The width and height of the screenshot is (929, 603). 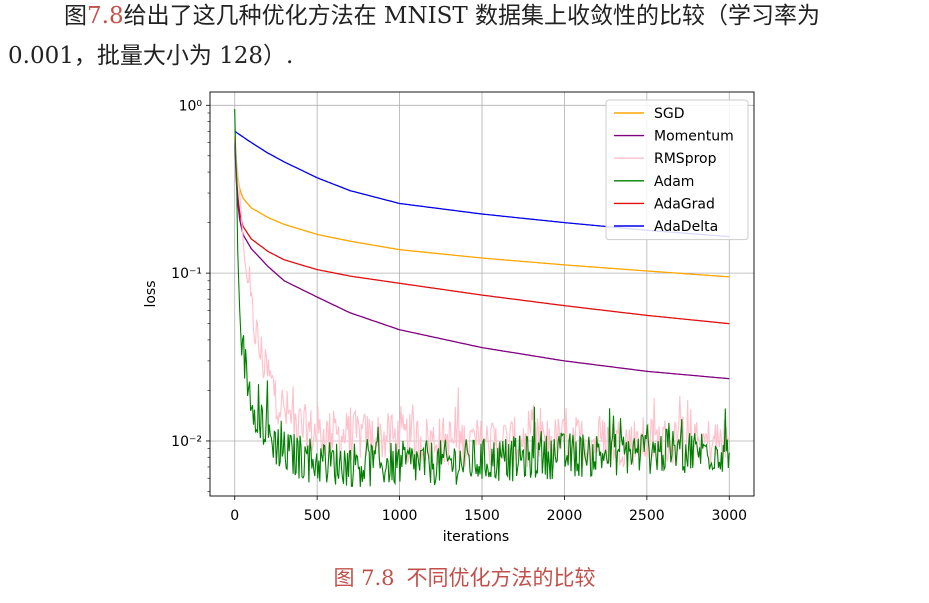 I want to click on legend-label-adadelta: AdaDelta, so click(x=686, y=227).